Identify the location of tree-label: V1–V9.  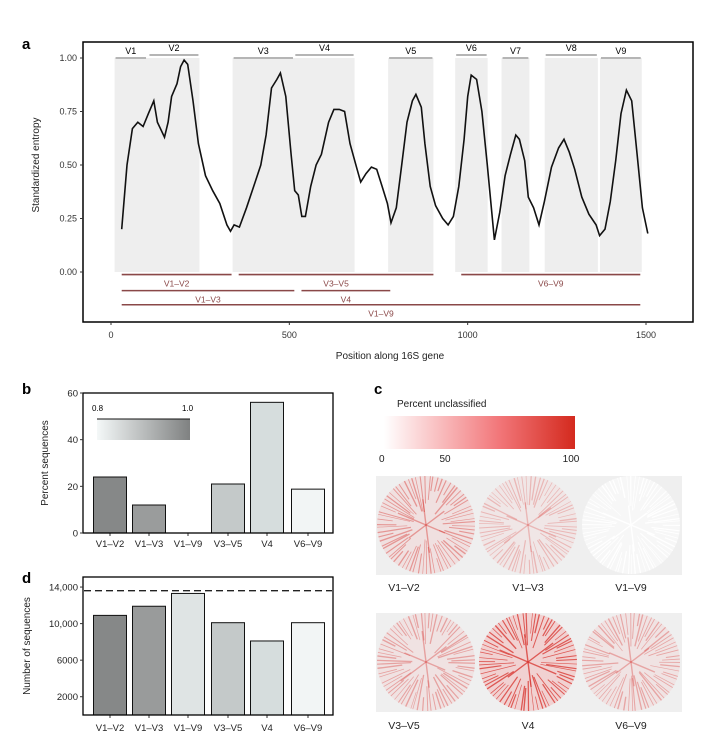
(631, 588).